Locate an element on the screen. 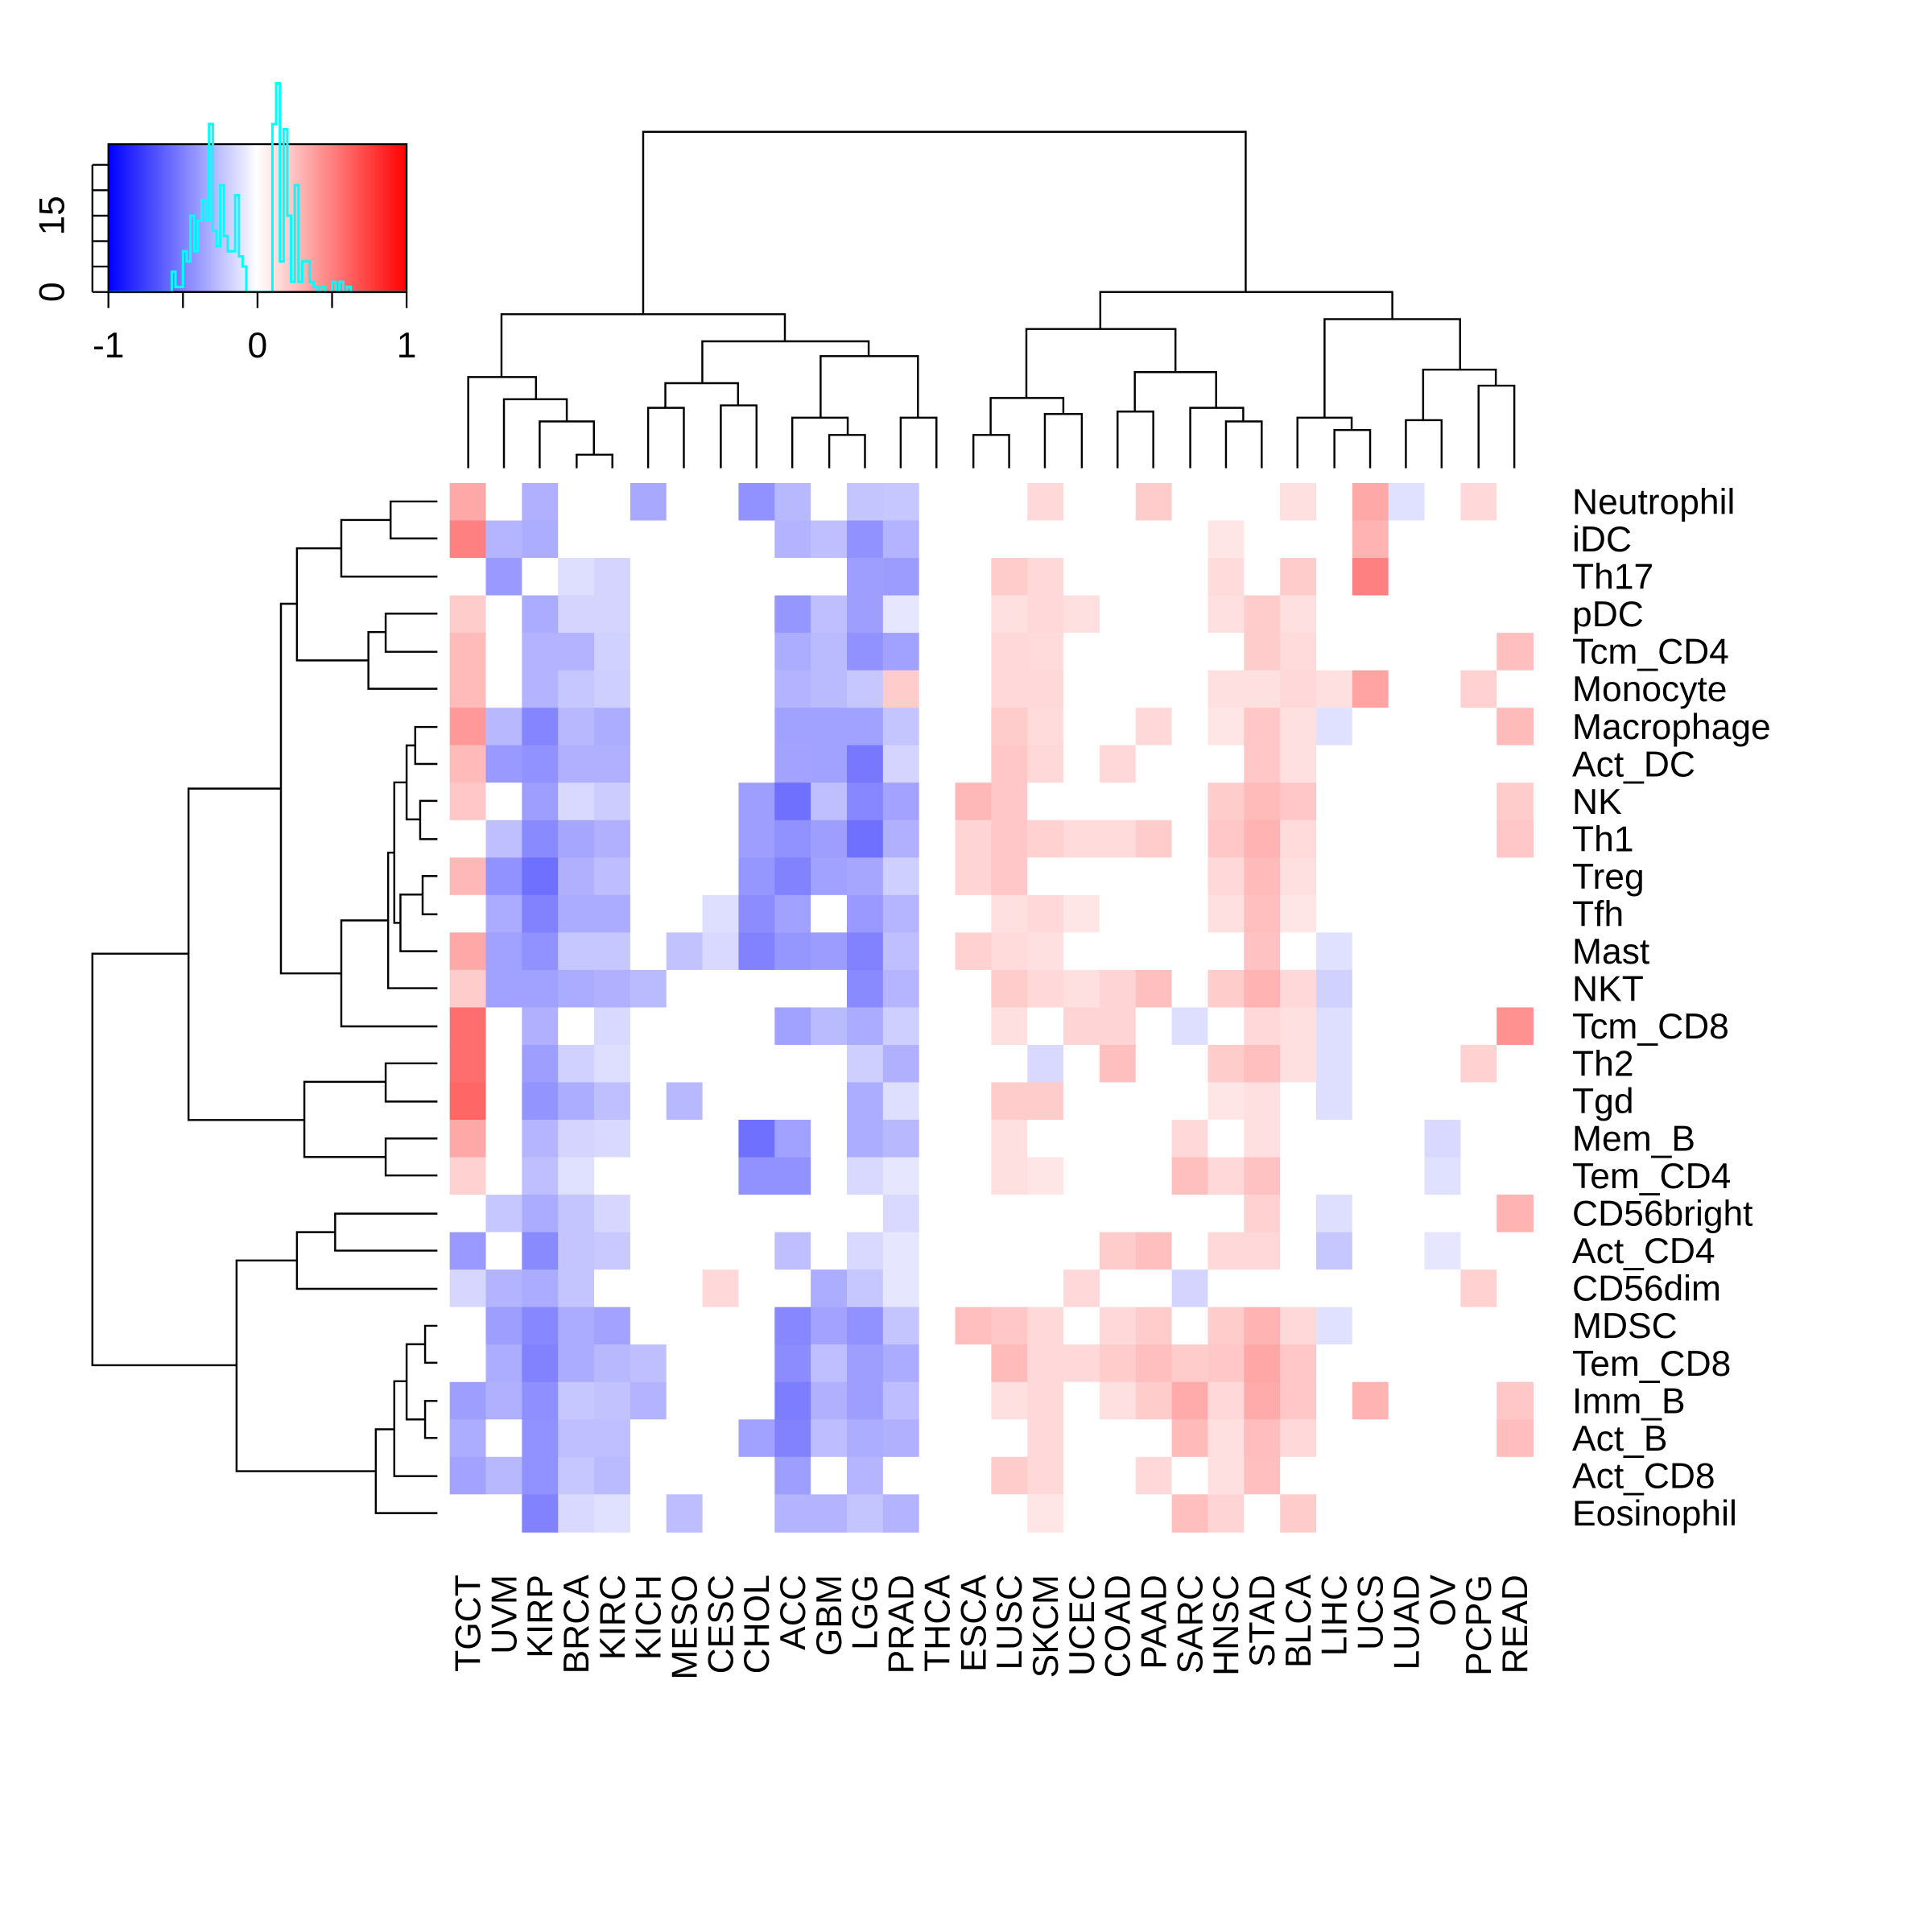  heatmap-cell-Th1-LIHC is located at coordinates (1334, 839).